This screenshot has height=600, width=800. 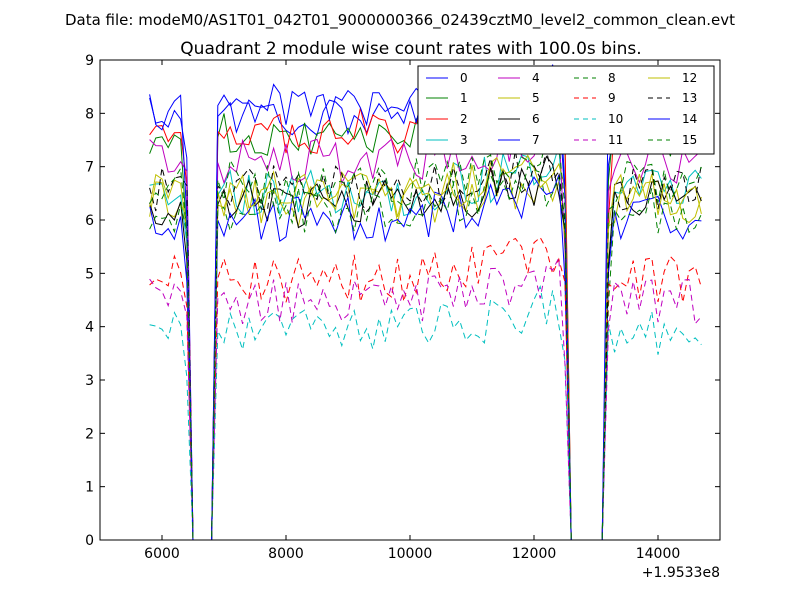 What do you see at coordinates (89, 488) in the screenshot?
I see `y-tick-label: 1` at bounding box center [89, 488].